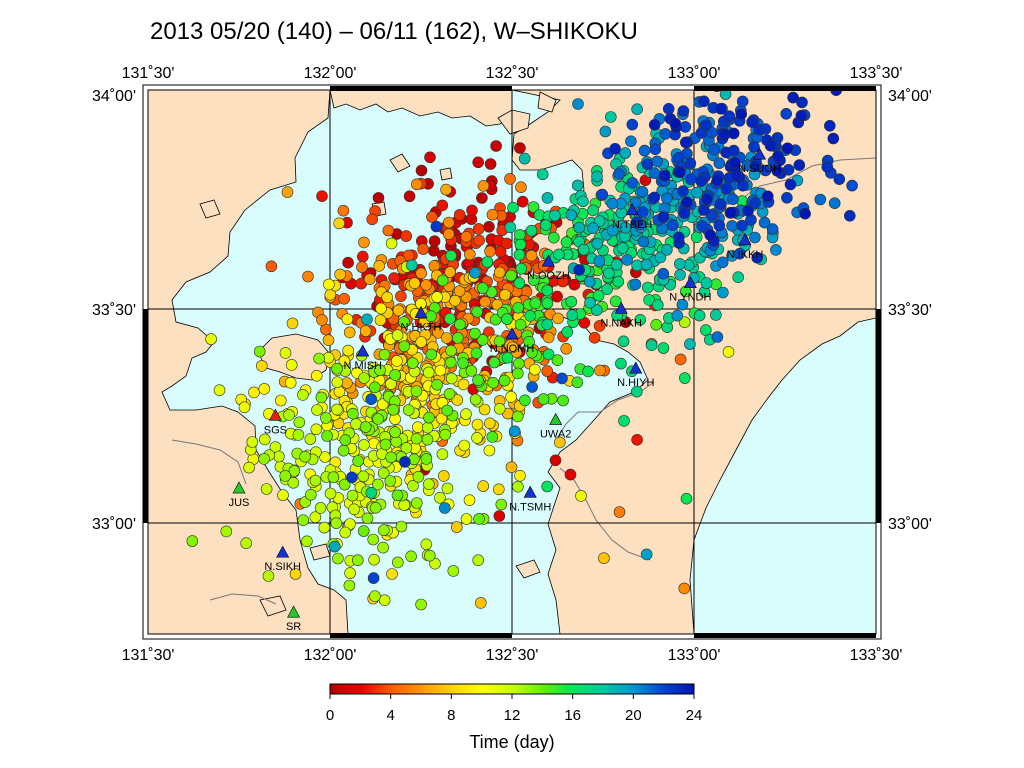 The image size is (1024, 768). What do you see at coordinates (209, 462) in the screenshot?
I see `prefecture-border` at bounding box center [209, 462].